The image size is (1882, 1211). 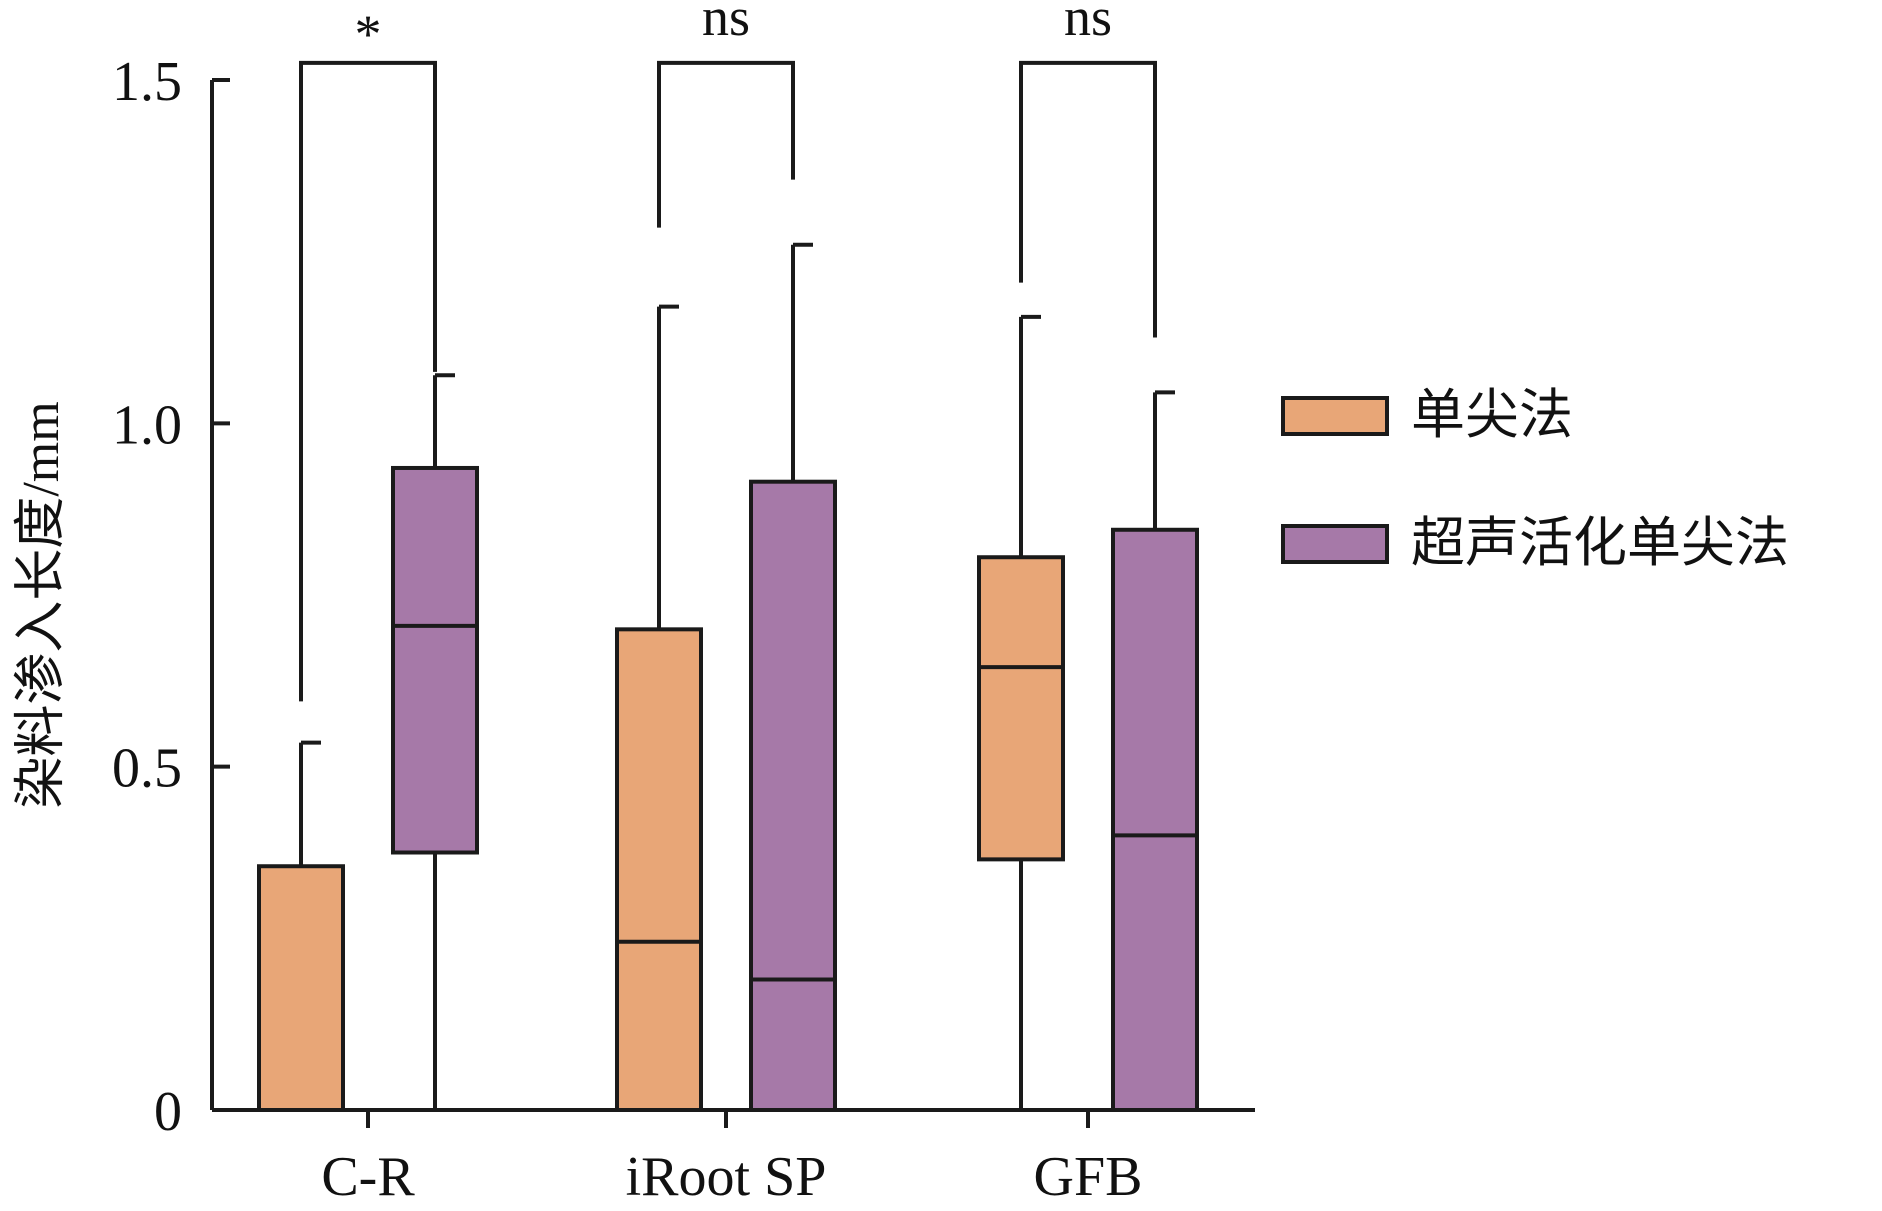 I want to click on y-tick-label: 1.5, so click(x=147, y=82).